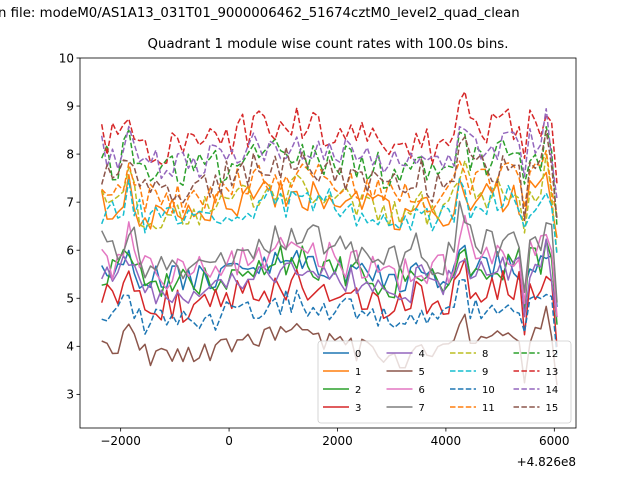 This screenshot has height=480, width=640. What do you see at coordinates (358, 354) in the screenshot?
I see `legend-label-0: 0` at bounding box center [358, 354].